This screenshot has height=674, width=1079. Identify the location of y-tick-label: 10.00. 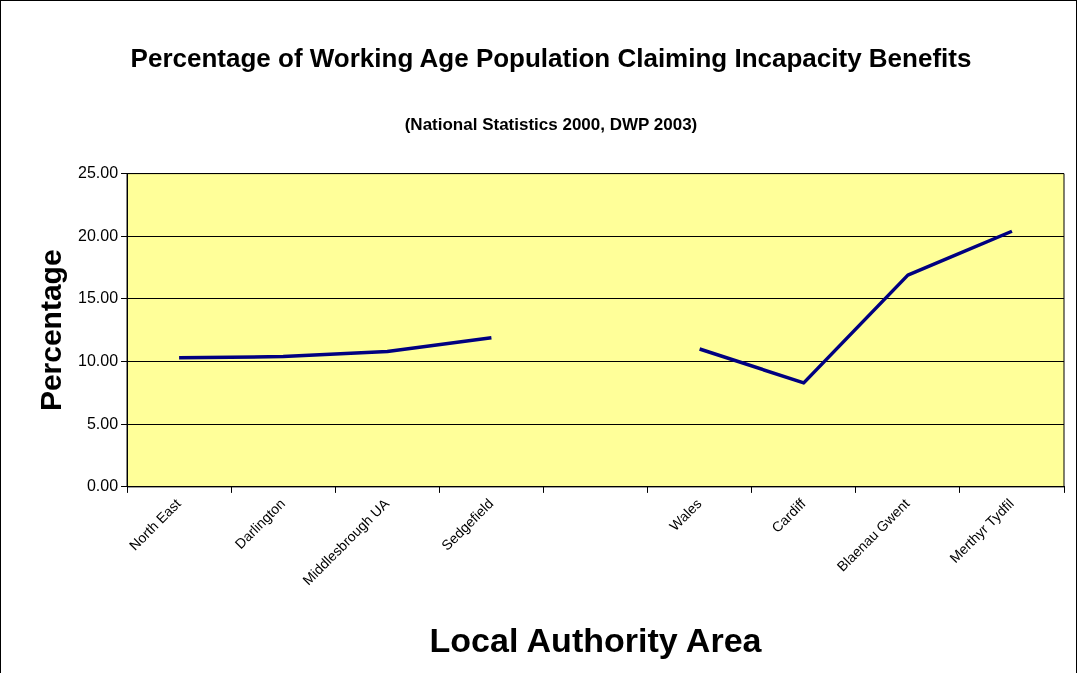
(98, 360).